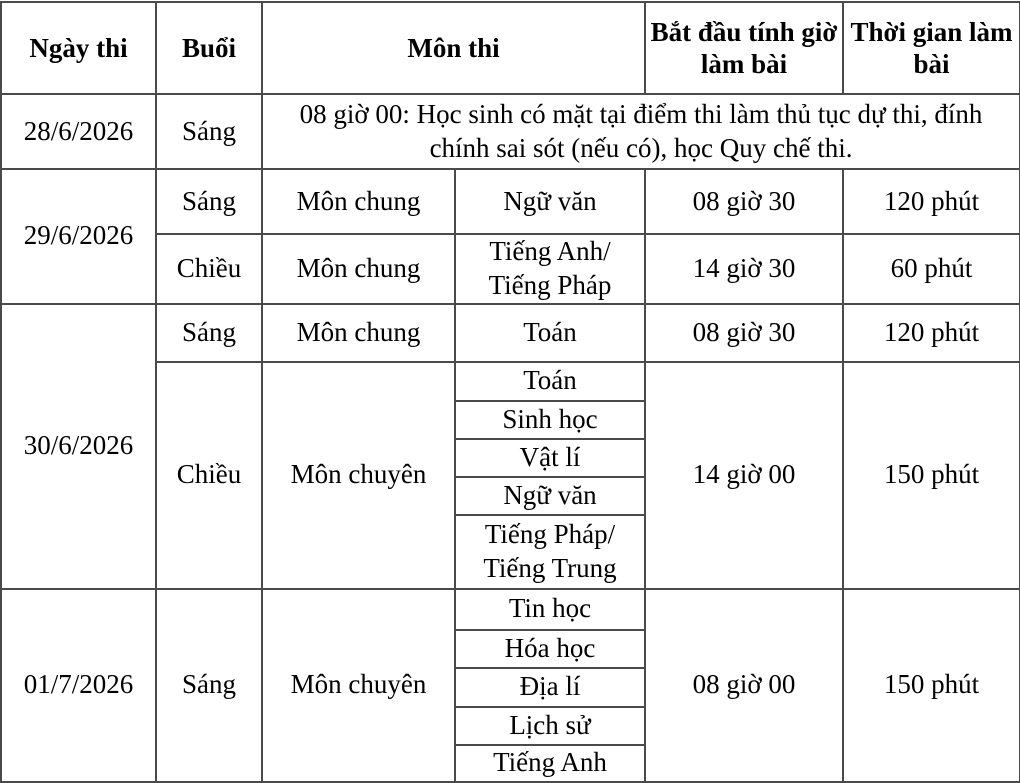 Image resolution: width=1020 pixels, height=783 pixels. Describe the element at coordinates (78, 446) in the screenshot. I see `date-cell: 30/6/2026` at that location.